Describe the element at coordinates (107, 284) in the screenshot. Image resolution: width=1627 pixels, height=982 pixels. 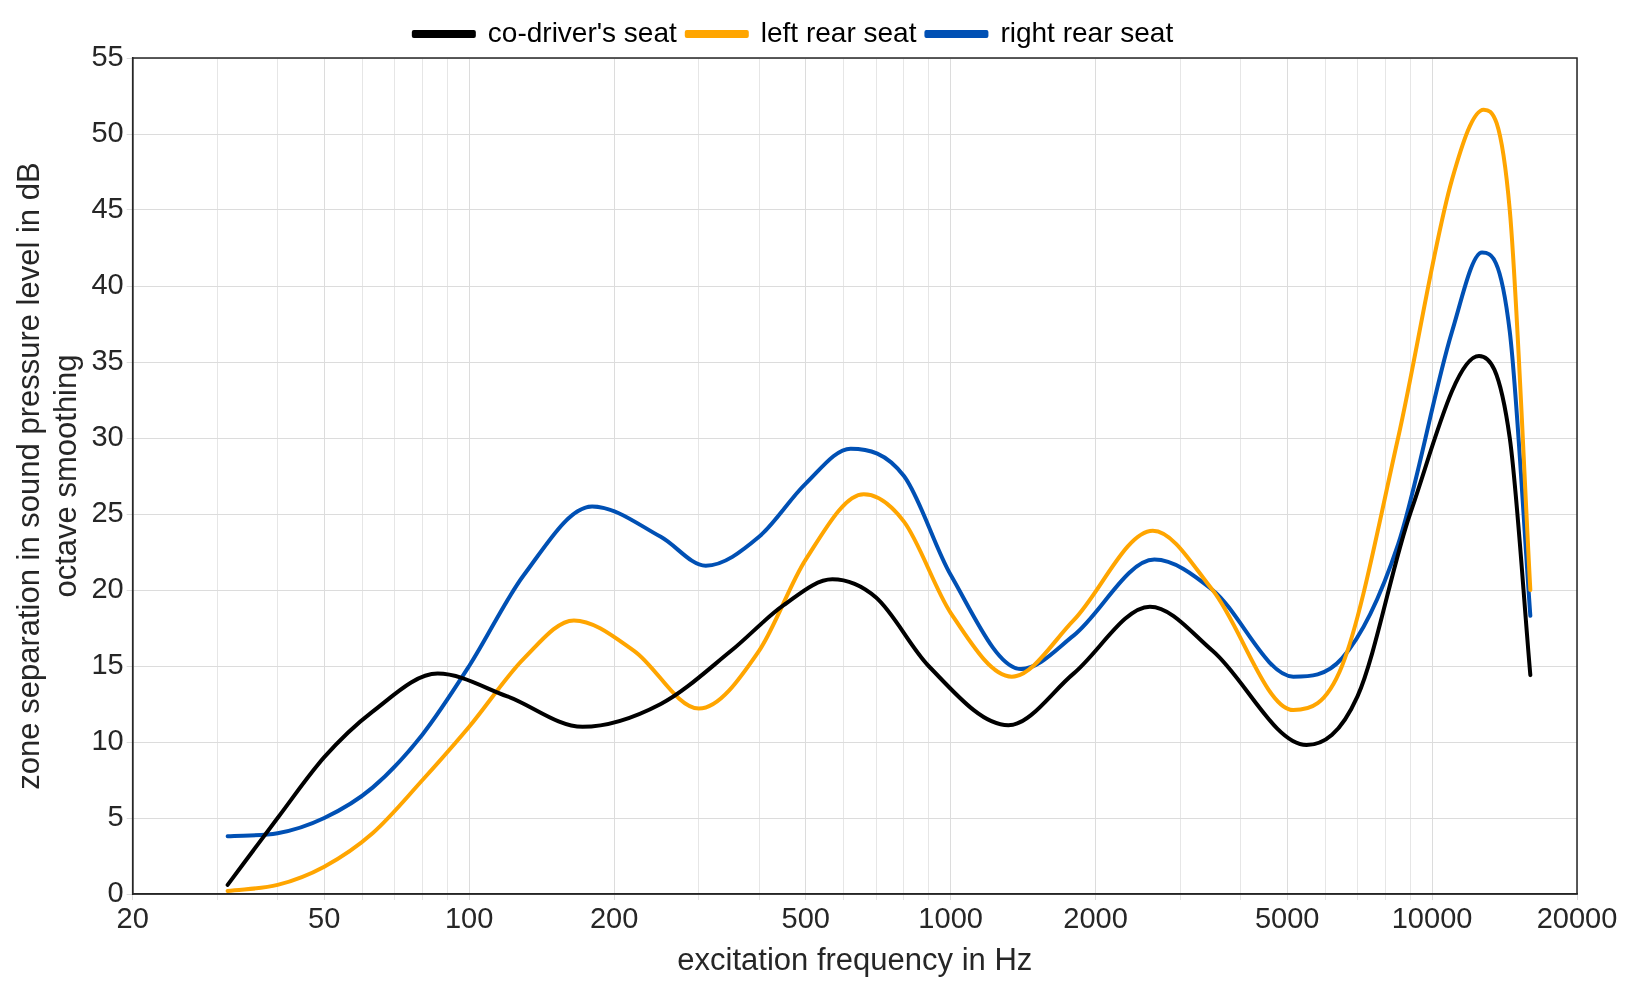
I see `y-tick-label: 40` at that location.